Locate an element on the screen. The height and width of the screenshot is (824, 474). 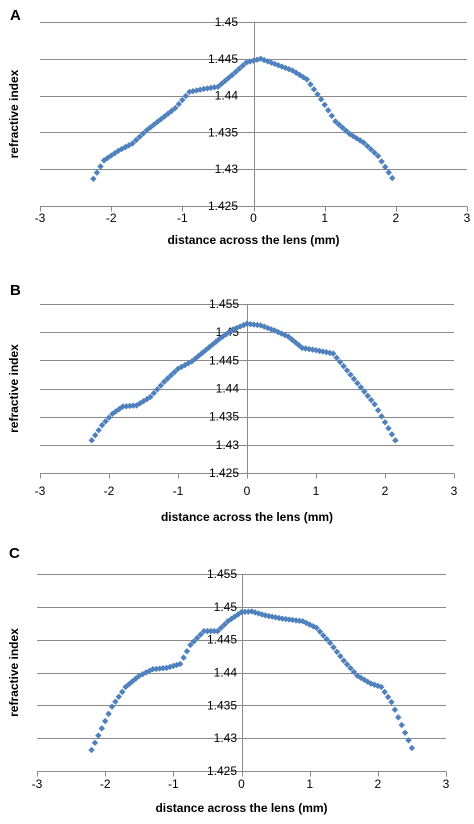
x-tick-label: 2 is located at coordinates (385, 491).